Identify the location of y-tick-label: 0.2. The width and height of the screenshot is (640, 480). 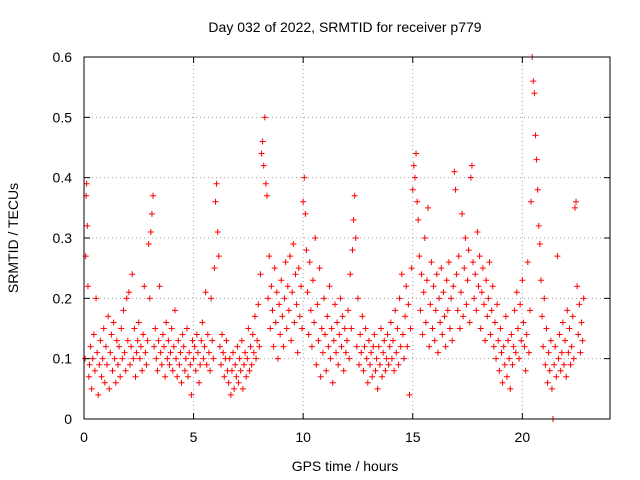
(63, 298).